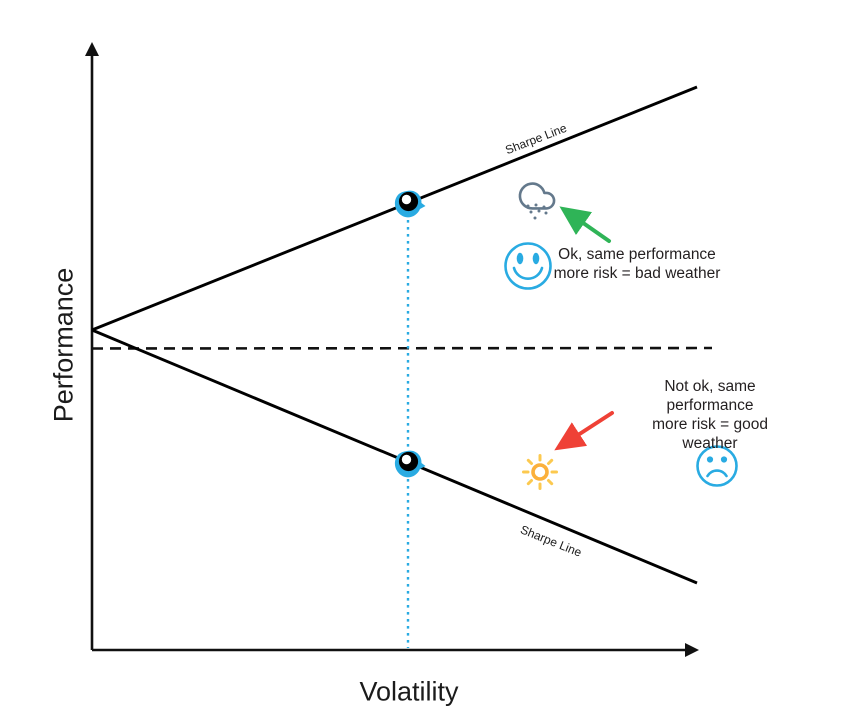 This screenshot has height=718, width=843. Describe the element at coordinates (584, 431) in the screenshot. I see `red-arrow` at that location.